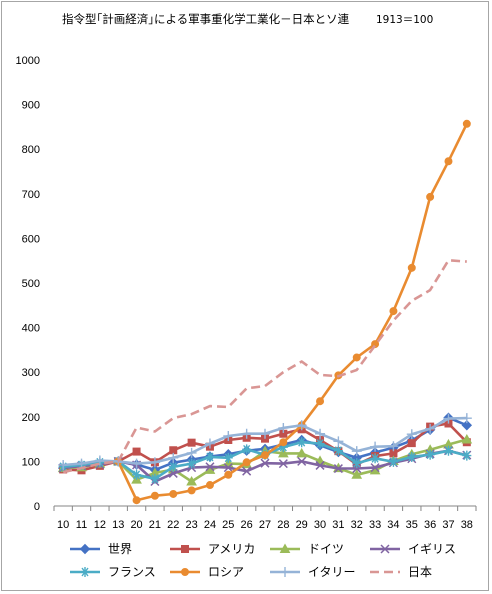 Image resolution: width=492 pixels, height=594 pixels. I want to click on x-tick-label: 24, so click(210, 525).